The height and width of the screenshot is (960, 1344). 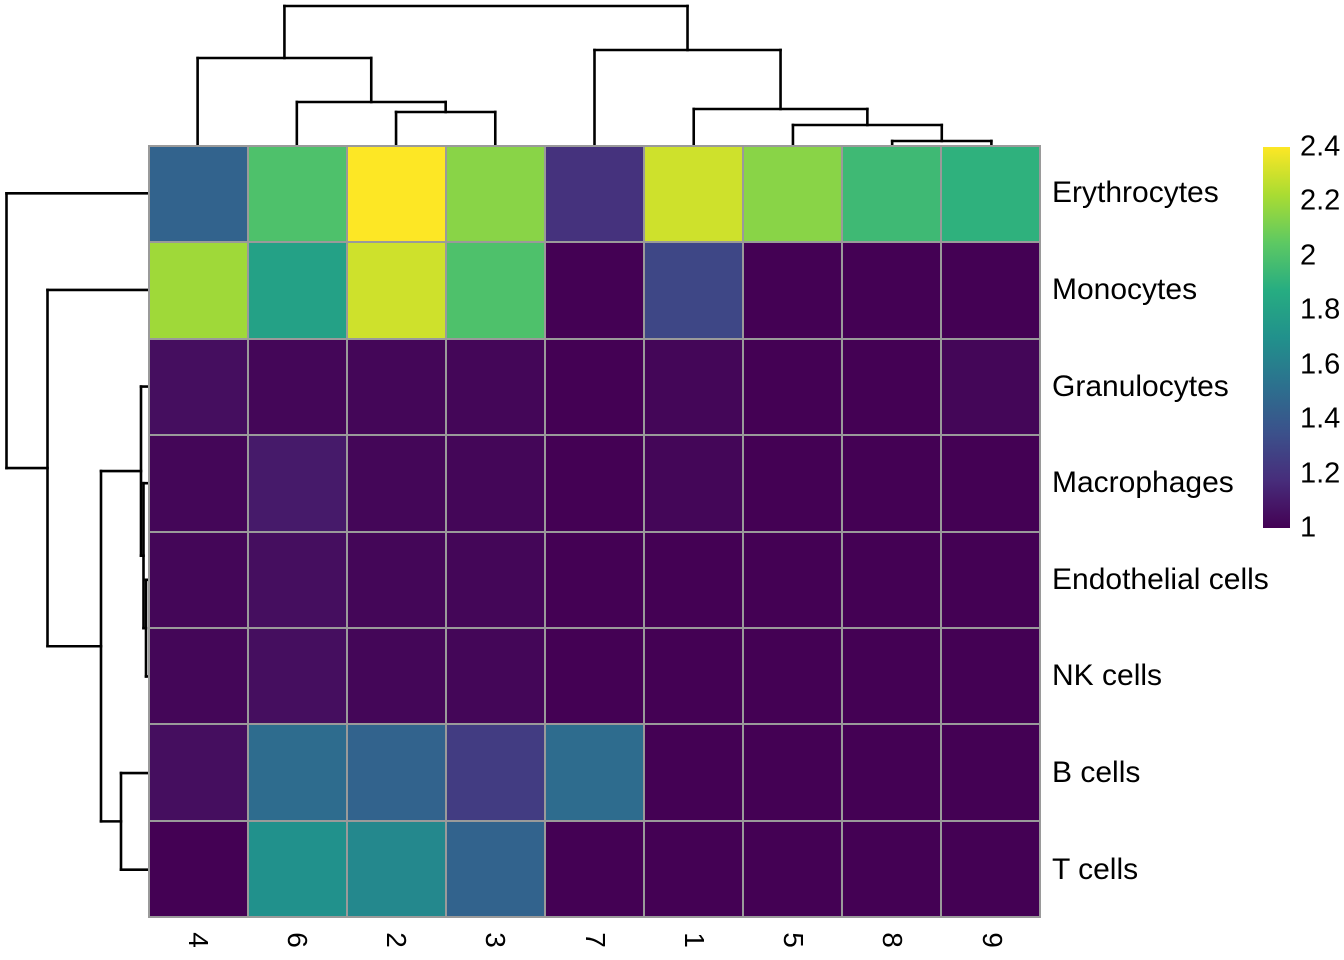 What do you see at coordinates (893, 940) in the screenshot?
I see `column-label: 8` at bounding box center [893, 940].